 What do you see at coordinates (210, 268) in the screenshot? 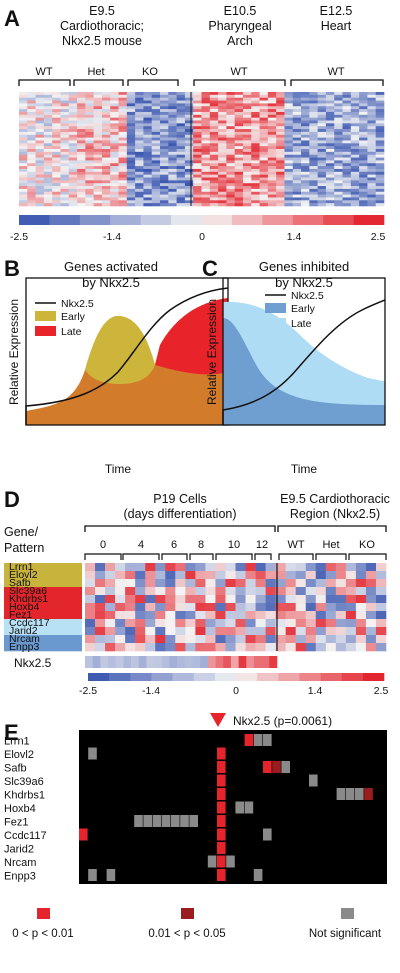
I see `panel-c-letter: C` at bounding box center [210, 268].